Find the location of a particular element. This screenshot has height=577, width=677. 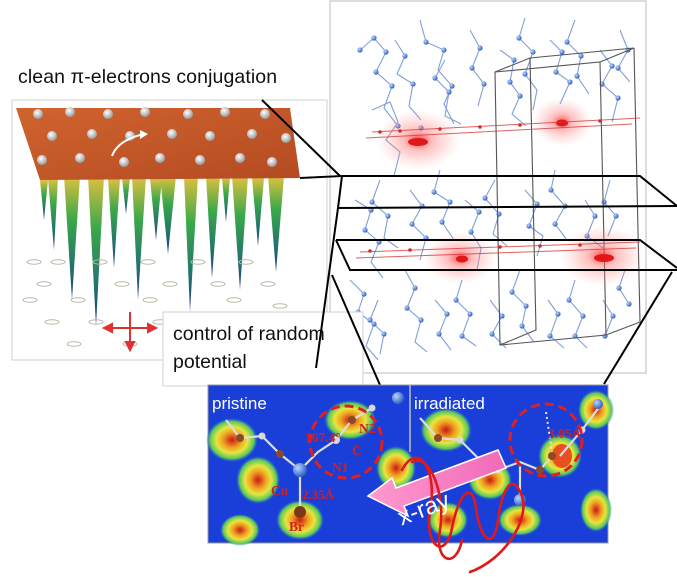

hop-arrow is located at coordinates (128, 145).